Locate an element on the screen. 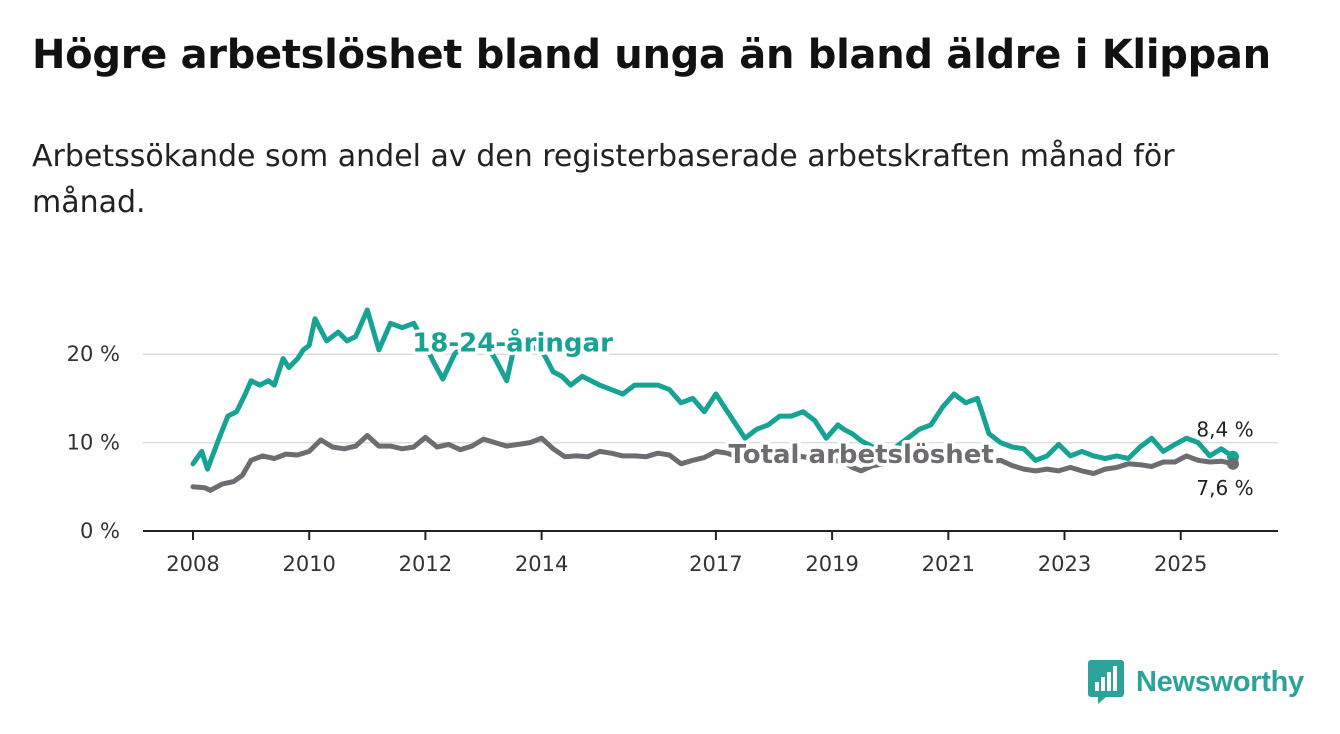  end-value-label: 7,6 % is located at coordinates (1224, 488).